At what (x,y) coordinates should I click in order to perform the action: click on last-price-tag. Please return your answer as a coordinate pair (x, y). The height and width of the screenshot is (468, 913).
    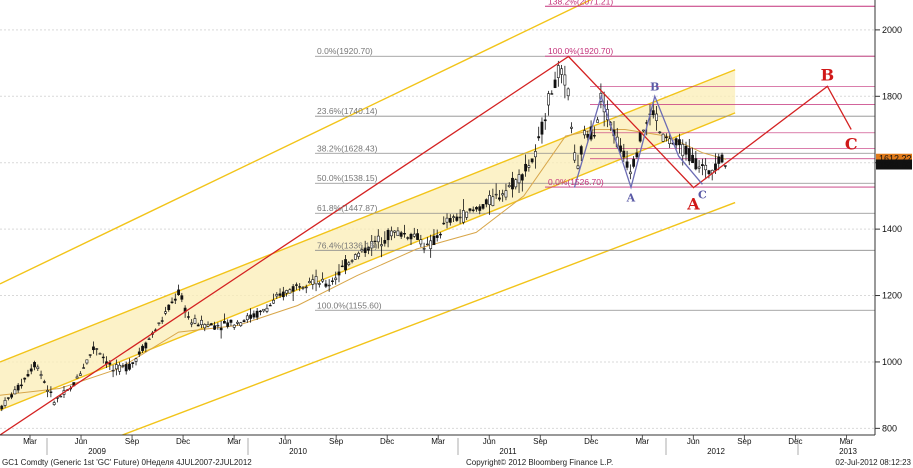
    Looking at the image, I should click on (894, 164).